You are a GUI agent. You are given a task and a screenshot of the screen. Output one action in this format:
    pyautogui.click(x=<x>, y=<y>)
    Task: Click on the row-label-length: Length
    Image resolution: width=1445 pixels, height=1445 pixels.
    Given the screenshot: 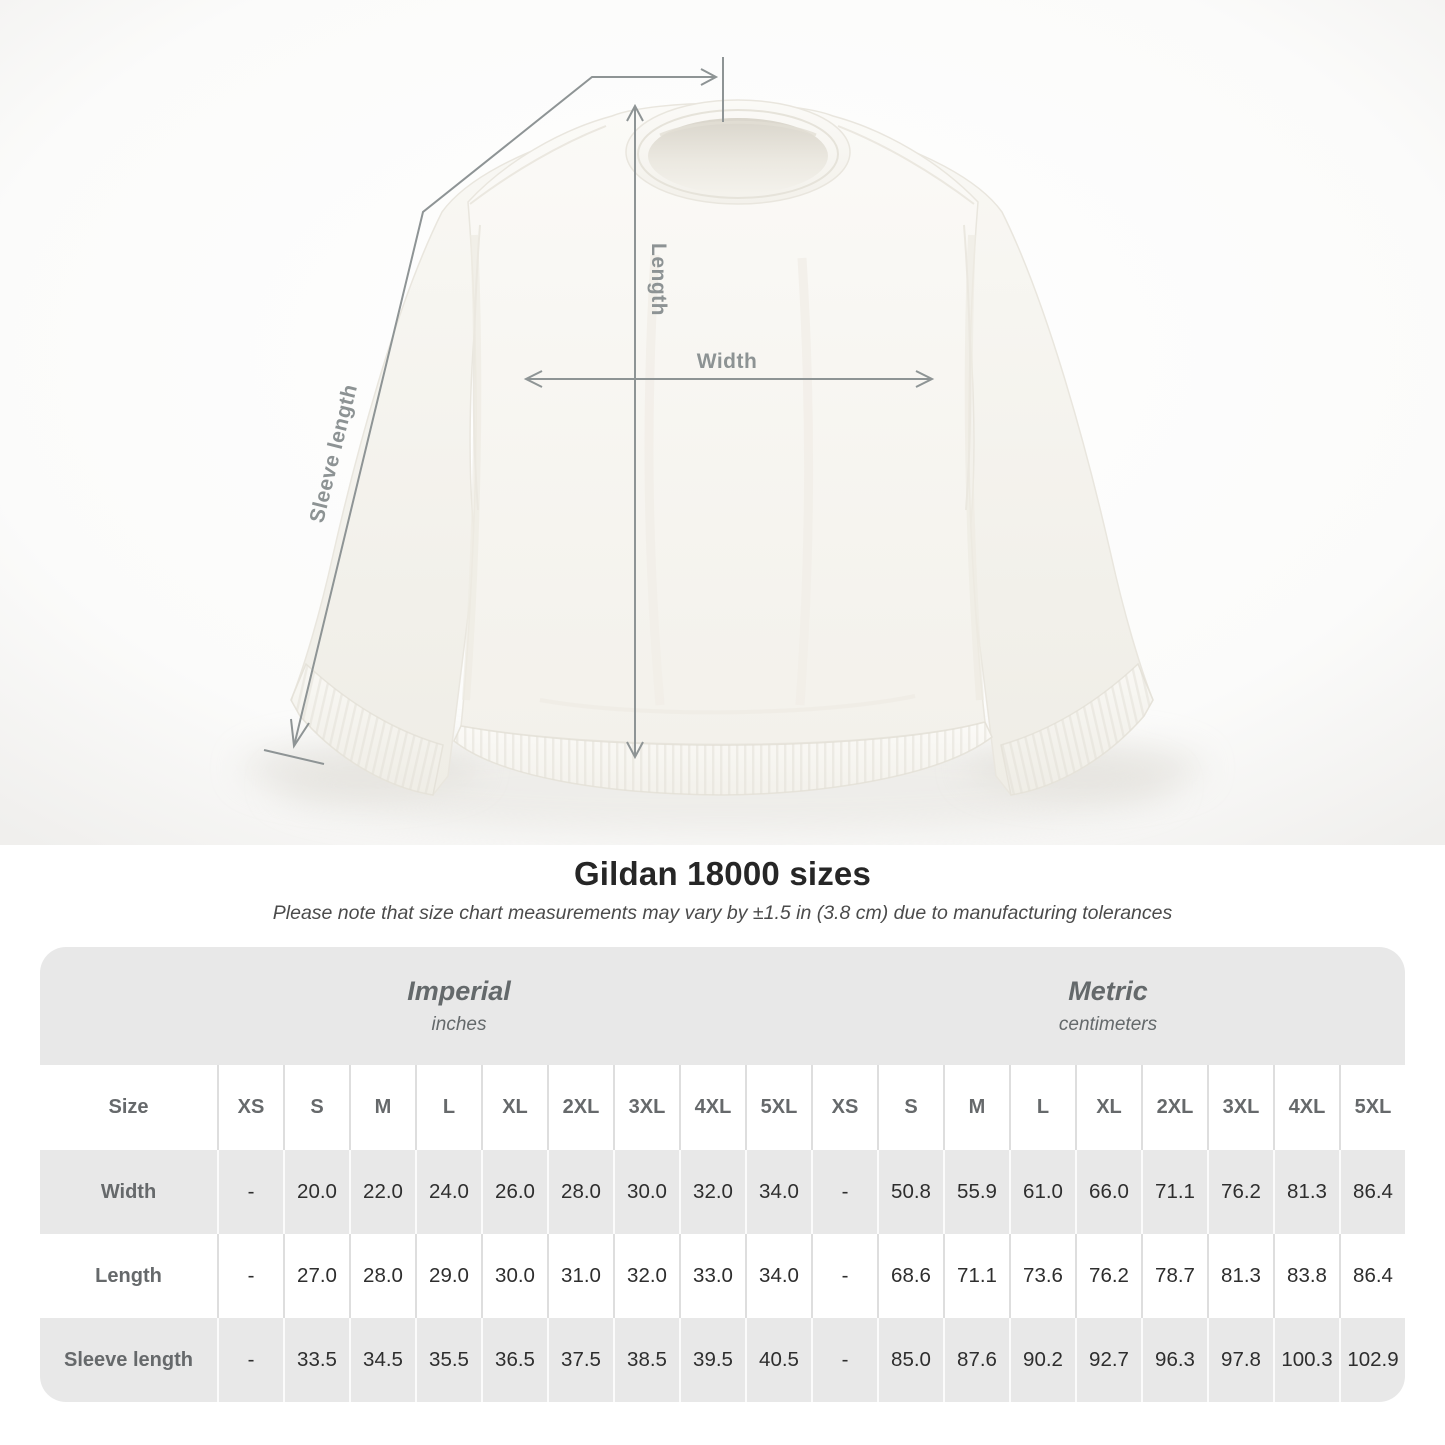 What is the action you would take?
    pyautogui.click(x=128, y=1276)
    